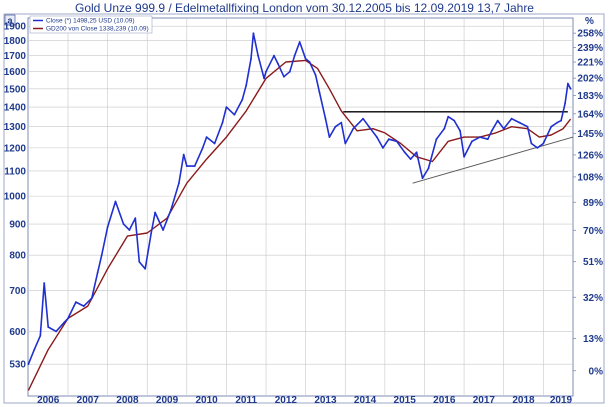  I want to click on y-tick-label: 1400, so click(15, 108).